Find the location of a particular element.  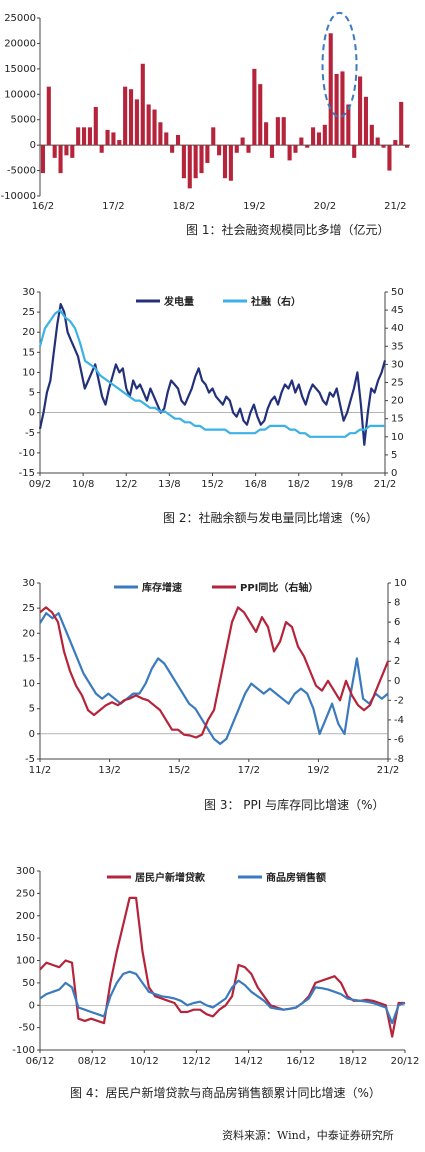

fig1-caption: 图 1：社会融资规模同比多增（亿元） is located at coordinates (288, 230).